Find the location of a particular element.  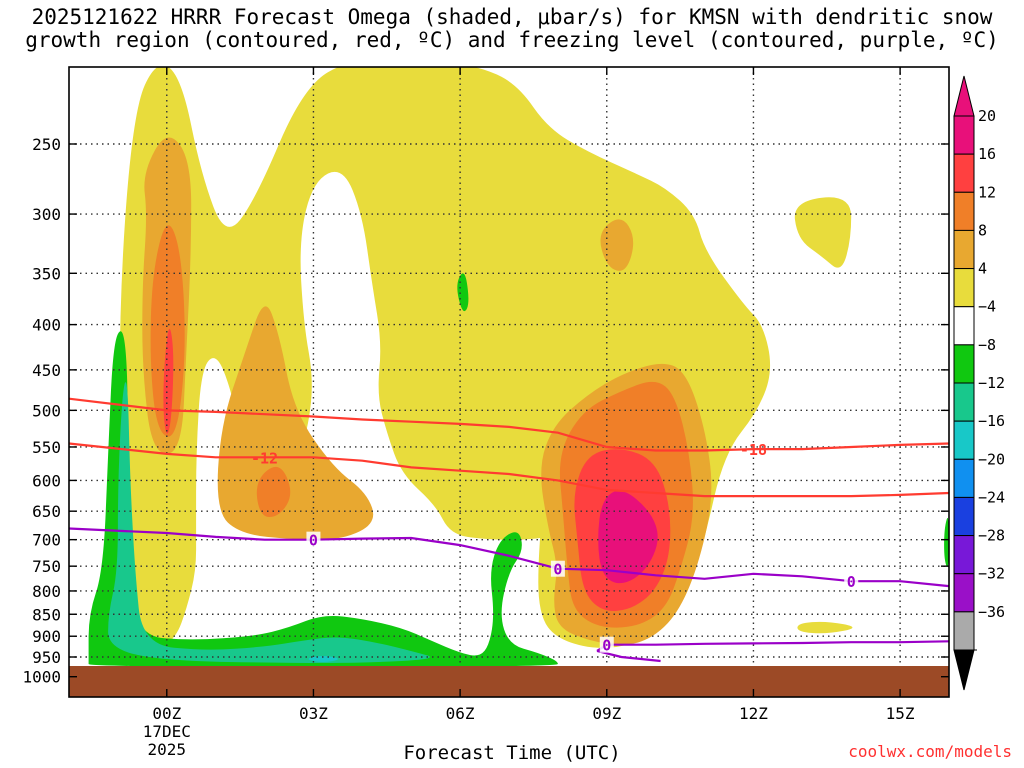

colorbar-label-3: 8 is located at coordinates (982, 230).